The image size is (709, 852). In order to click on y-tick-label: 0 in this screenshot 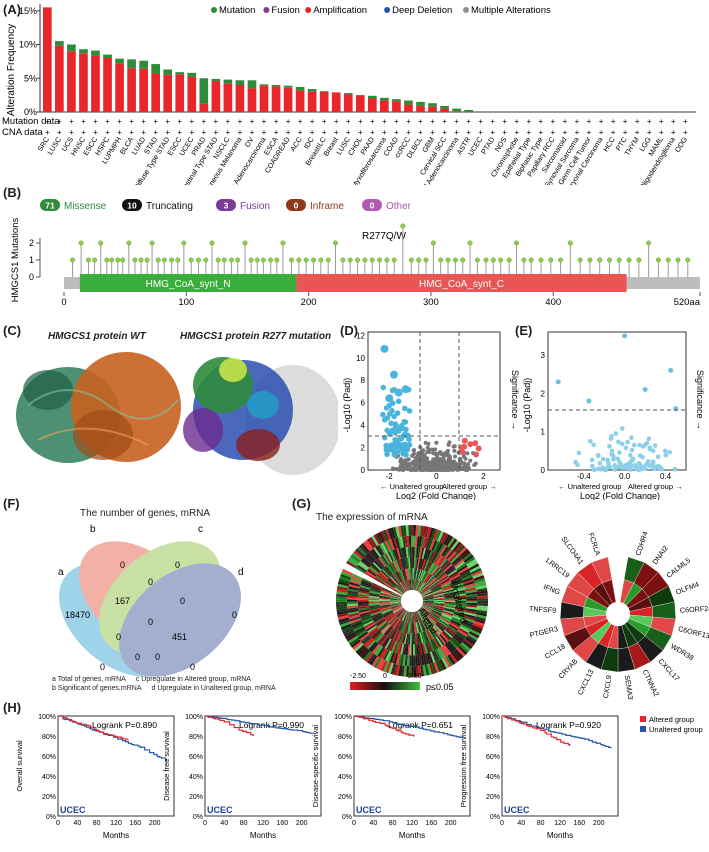, I will do `click(543, 470)`.